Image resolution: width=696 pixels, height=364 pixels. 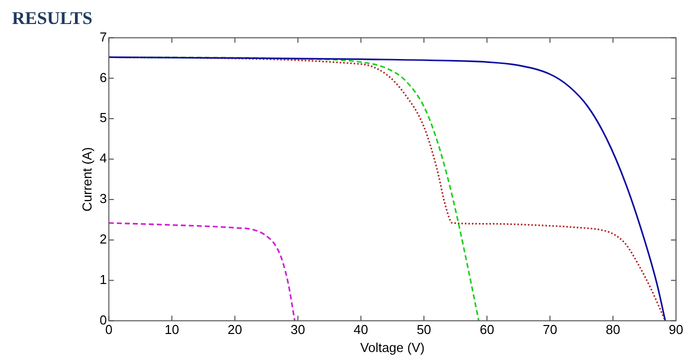 What do you see at coordinates (235, 330) in the screenshot?
I see `x-tick-label: 20` at bounding box center [235, 330].